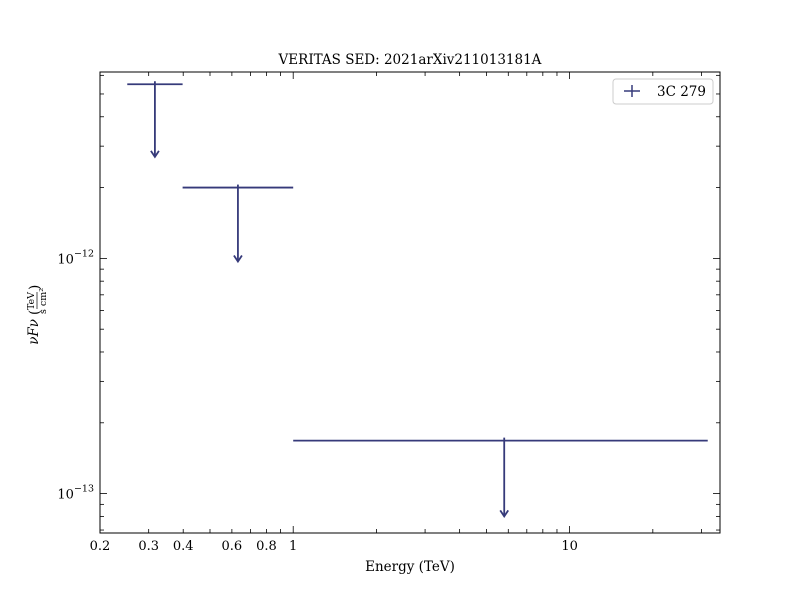  Describe the element at coordinates (410, 60) in the screenshot. I see `chart-title: VERITAS SED: 2021arXiv211013181A` at that location.